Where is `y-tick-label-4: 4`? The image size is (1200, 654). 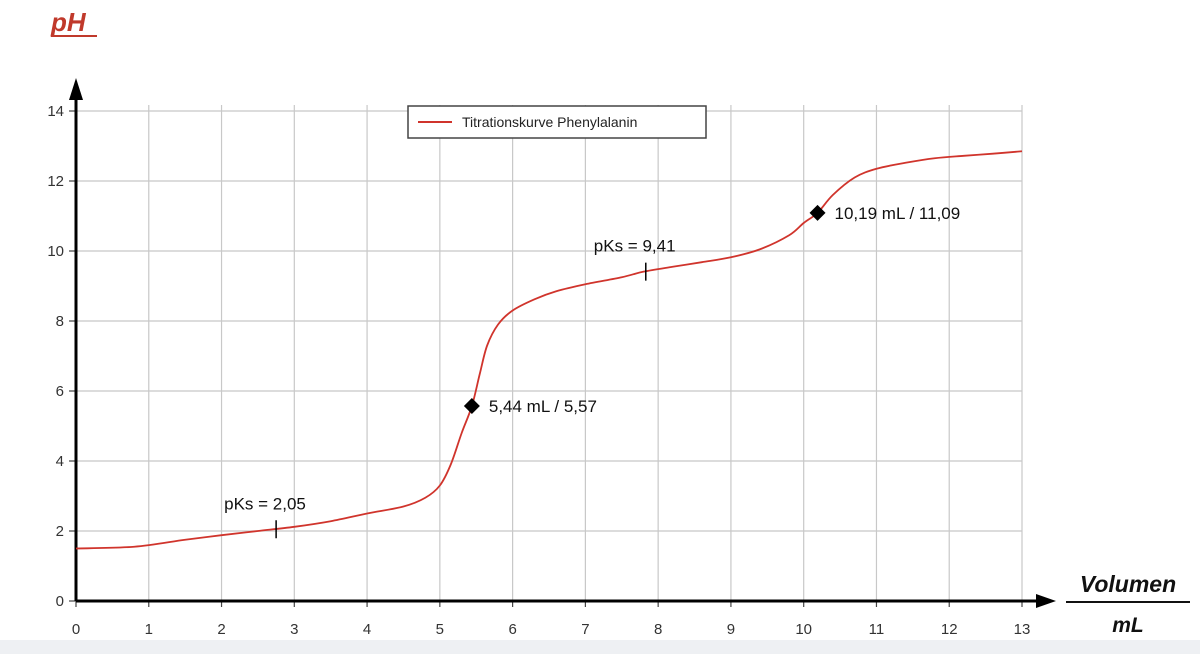
y-tick-label-4: 4 is located at coordinates (60, 461).